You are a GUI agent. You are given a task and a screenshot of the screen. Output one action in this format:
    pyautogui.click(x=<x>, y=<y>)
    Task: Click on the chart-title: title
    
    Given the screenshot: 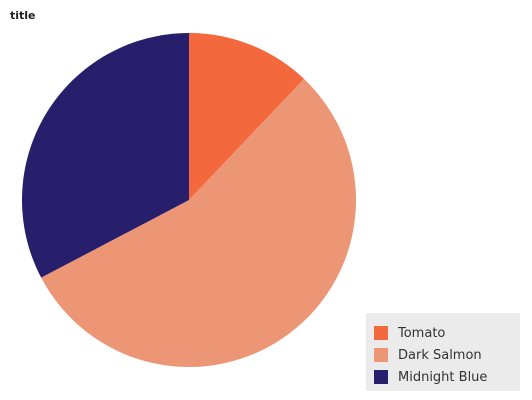 What is the action you would take?
    pyautogui.click(x=23, y=15)
    